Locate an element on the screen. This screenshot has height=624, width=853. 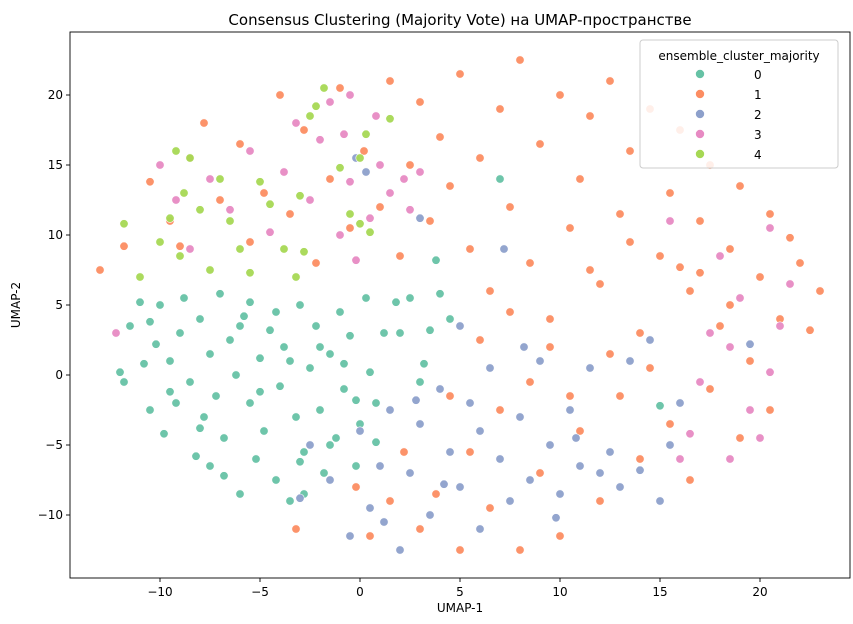
legend: ensemble_cluster_majority 0 1 2 3 4 is located at coordinates (739, 104).